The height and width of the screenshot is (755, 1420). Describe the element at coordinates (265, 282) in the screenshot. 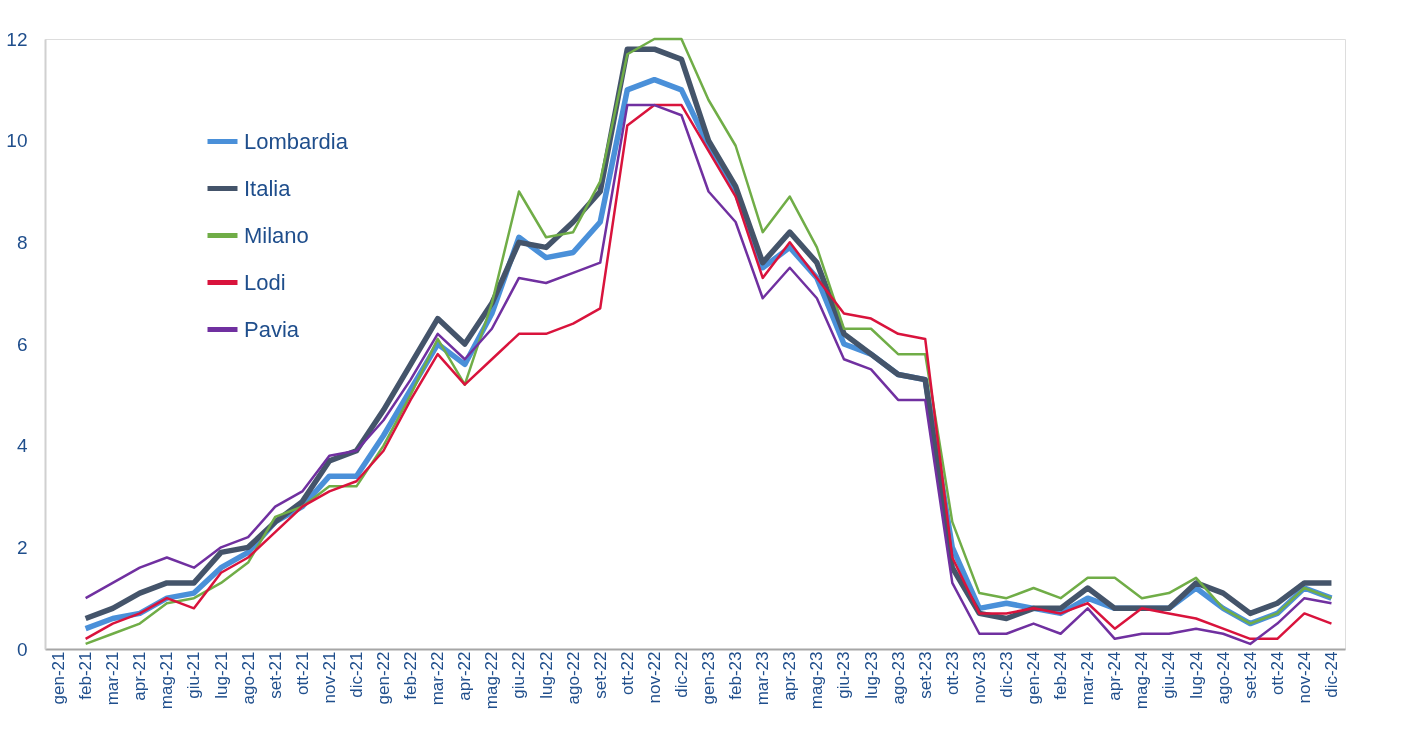

I see `legend-label: Lodi` at that location.